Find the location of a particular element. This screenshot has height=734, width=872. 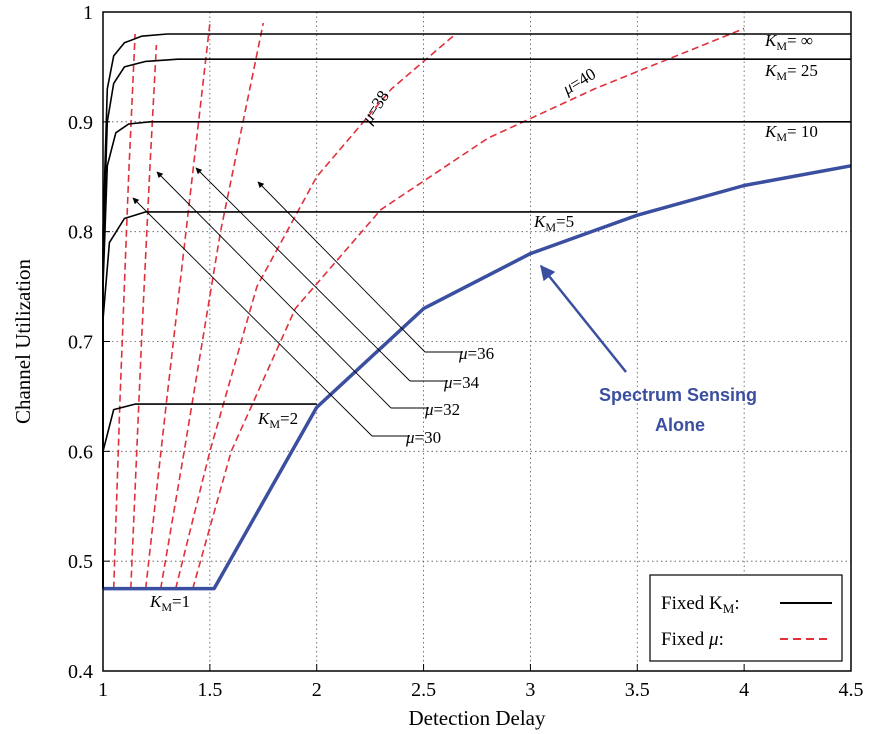

fixed-km-label: KM=1 is located at coordinates (169, 603).